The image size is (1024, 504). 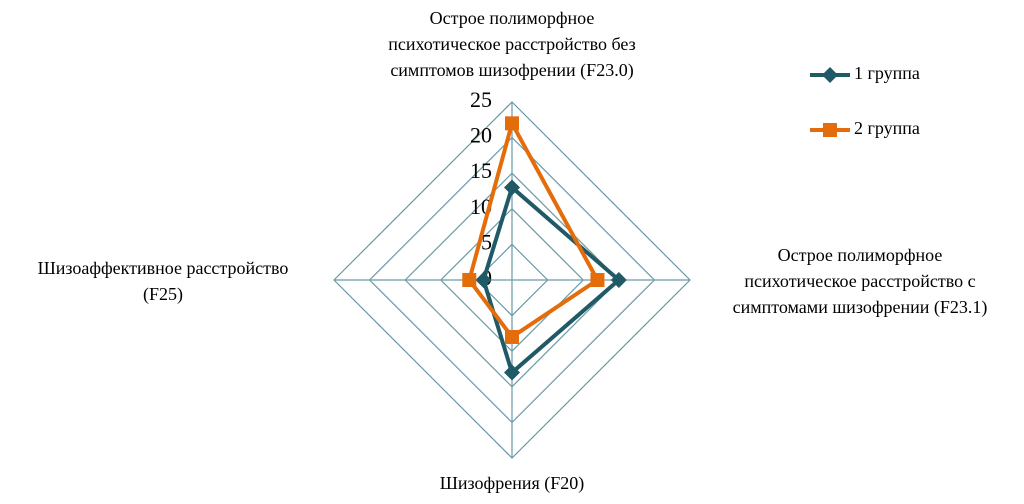 I want to click on y-tick-label: 5, so click(x=486, y=241).